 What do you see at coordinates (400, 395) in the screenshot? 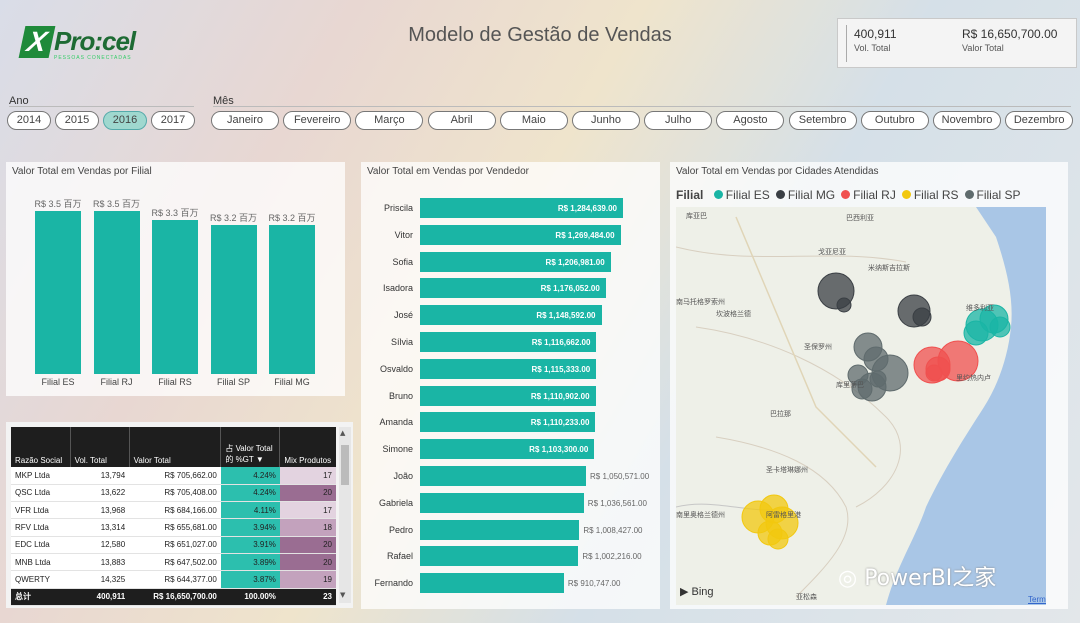
I see `vendedor-name: Bruno` at bounding box center [400, 395].